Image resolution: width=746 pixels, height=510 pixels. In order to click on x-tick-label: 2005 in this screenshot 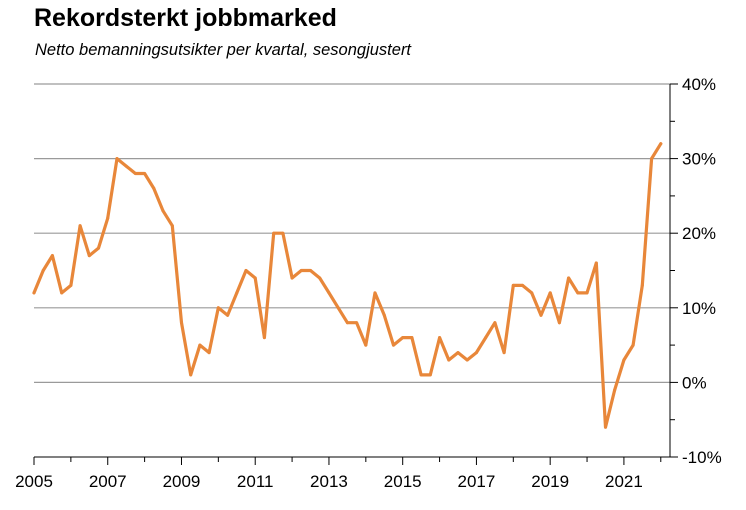, I will do `click(34, 481)`.